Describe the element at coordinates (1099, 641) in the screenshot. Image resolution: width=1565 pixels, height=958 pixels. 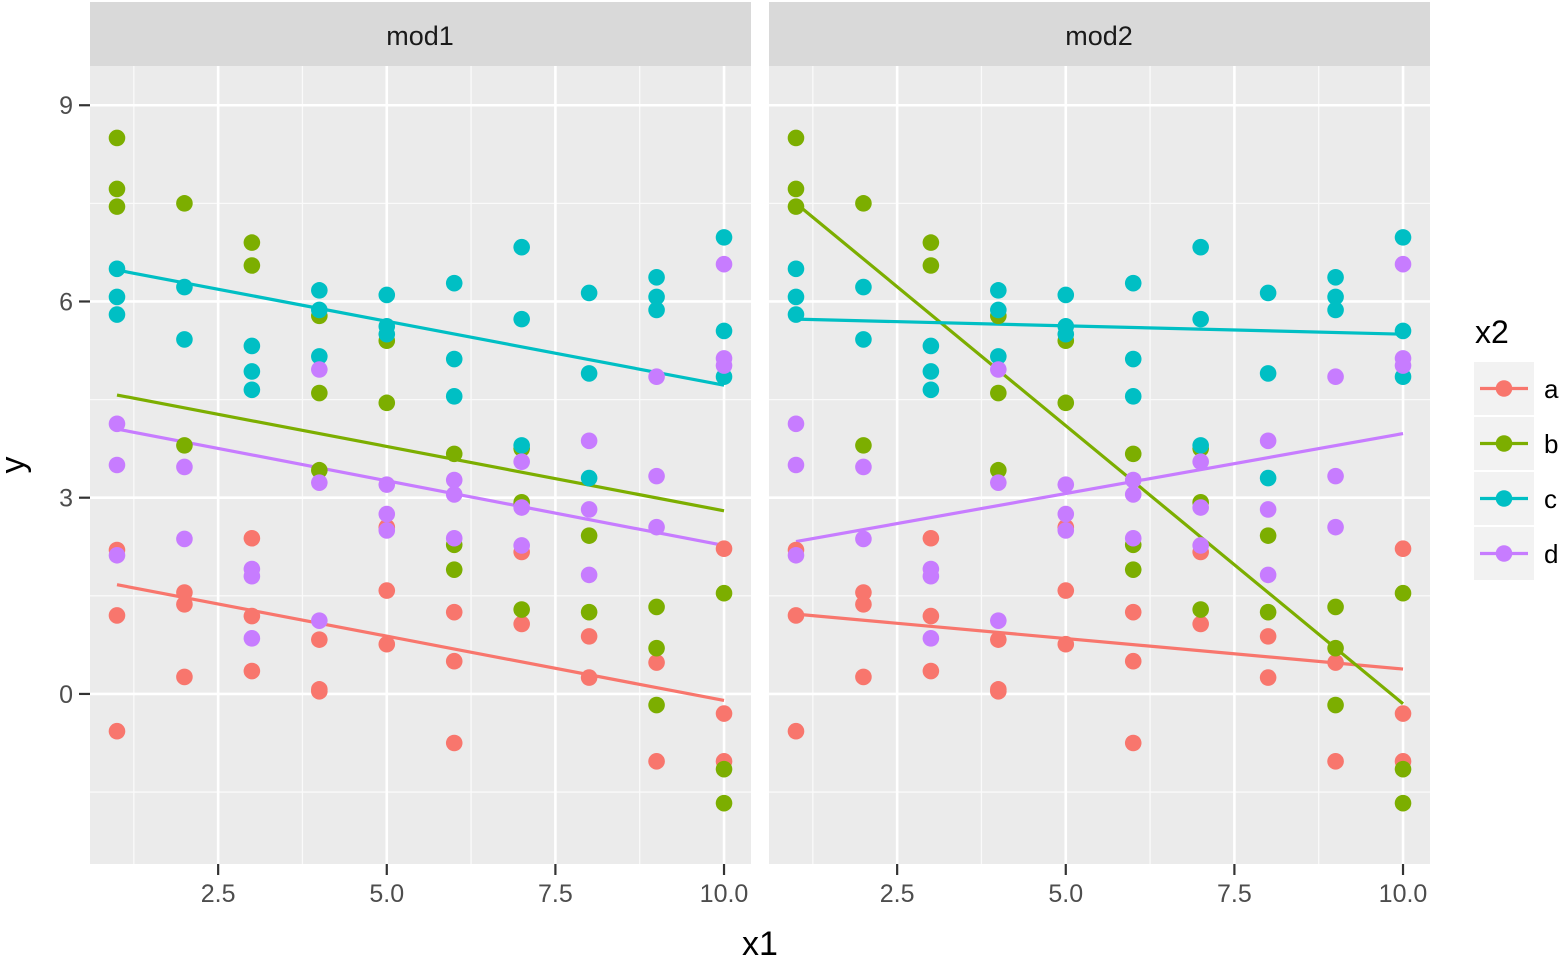
I see `fit-line-a` at that location.